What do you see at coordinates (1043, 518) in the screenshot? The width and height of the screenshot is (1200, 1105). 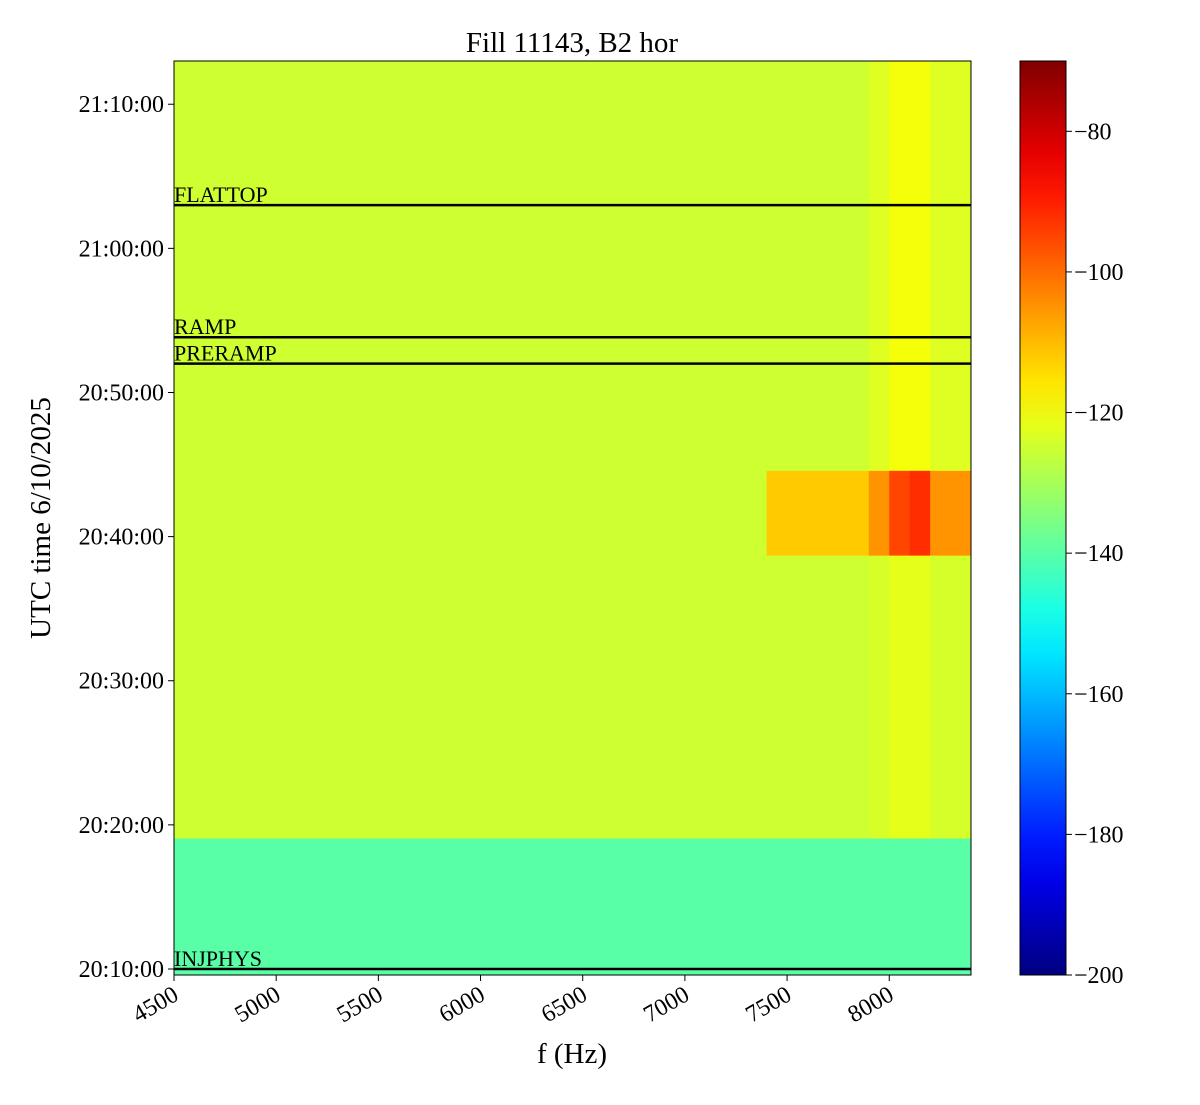 I see `colorbar` at bounding box center [1043, 518].